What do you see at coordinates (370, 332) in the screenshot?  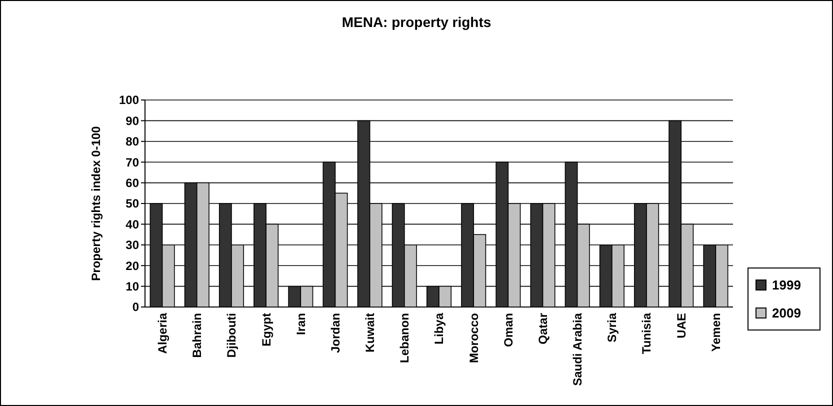 I see `x-tick-label: Kuwait` at bounding box center [370, 332].